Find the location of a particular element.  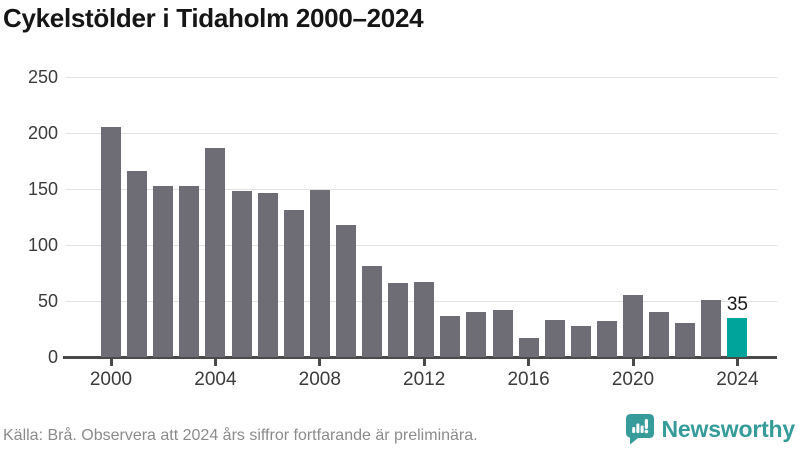

x-axis-tick-label-2004: 2004 is located at coordinates (215, 379).